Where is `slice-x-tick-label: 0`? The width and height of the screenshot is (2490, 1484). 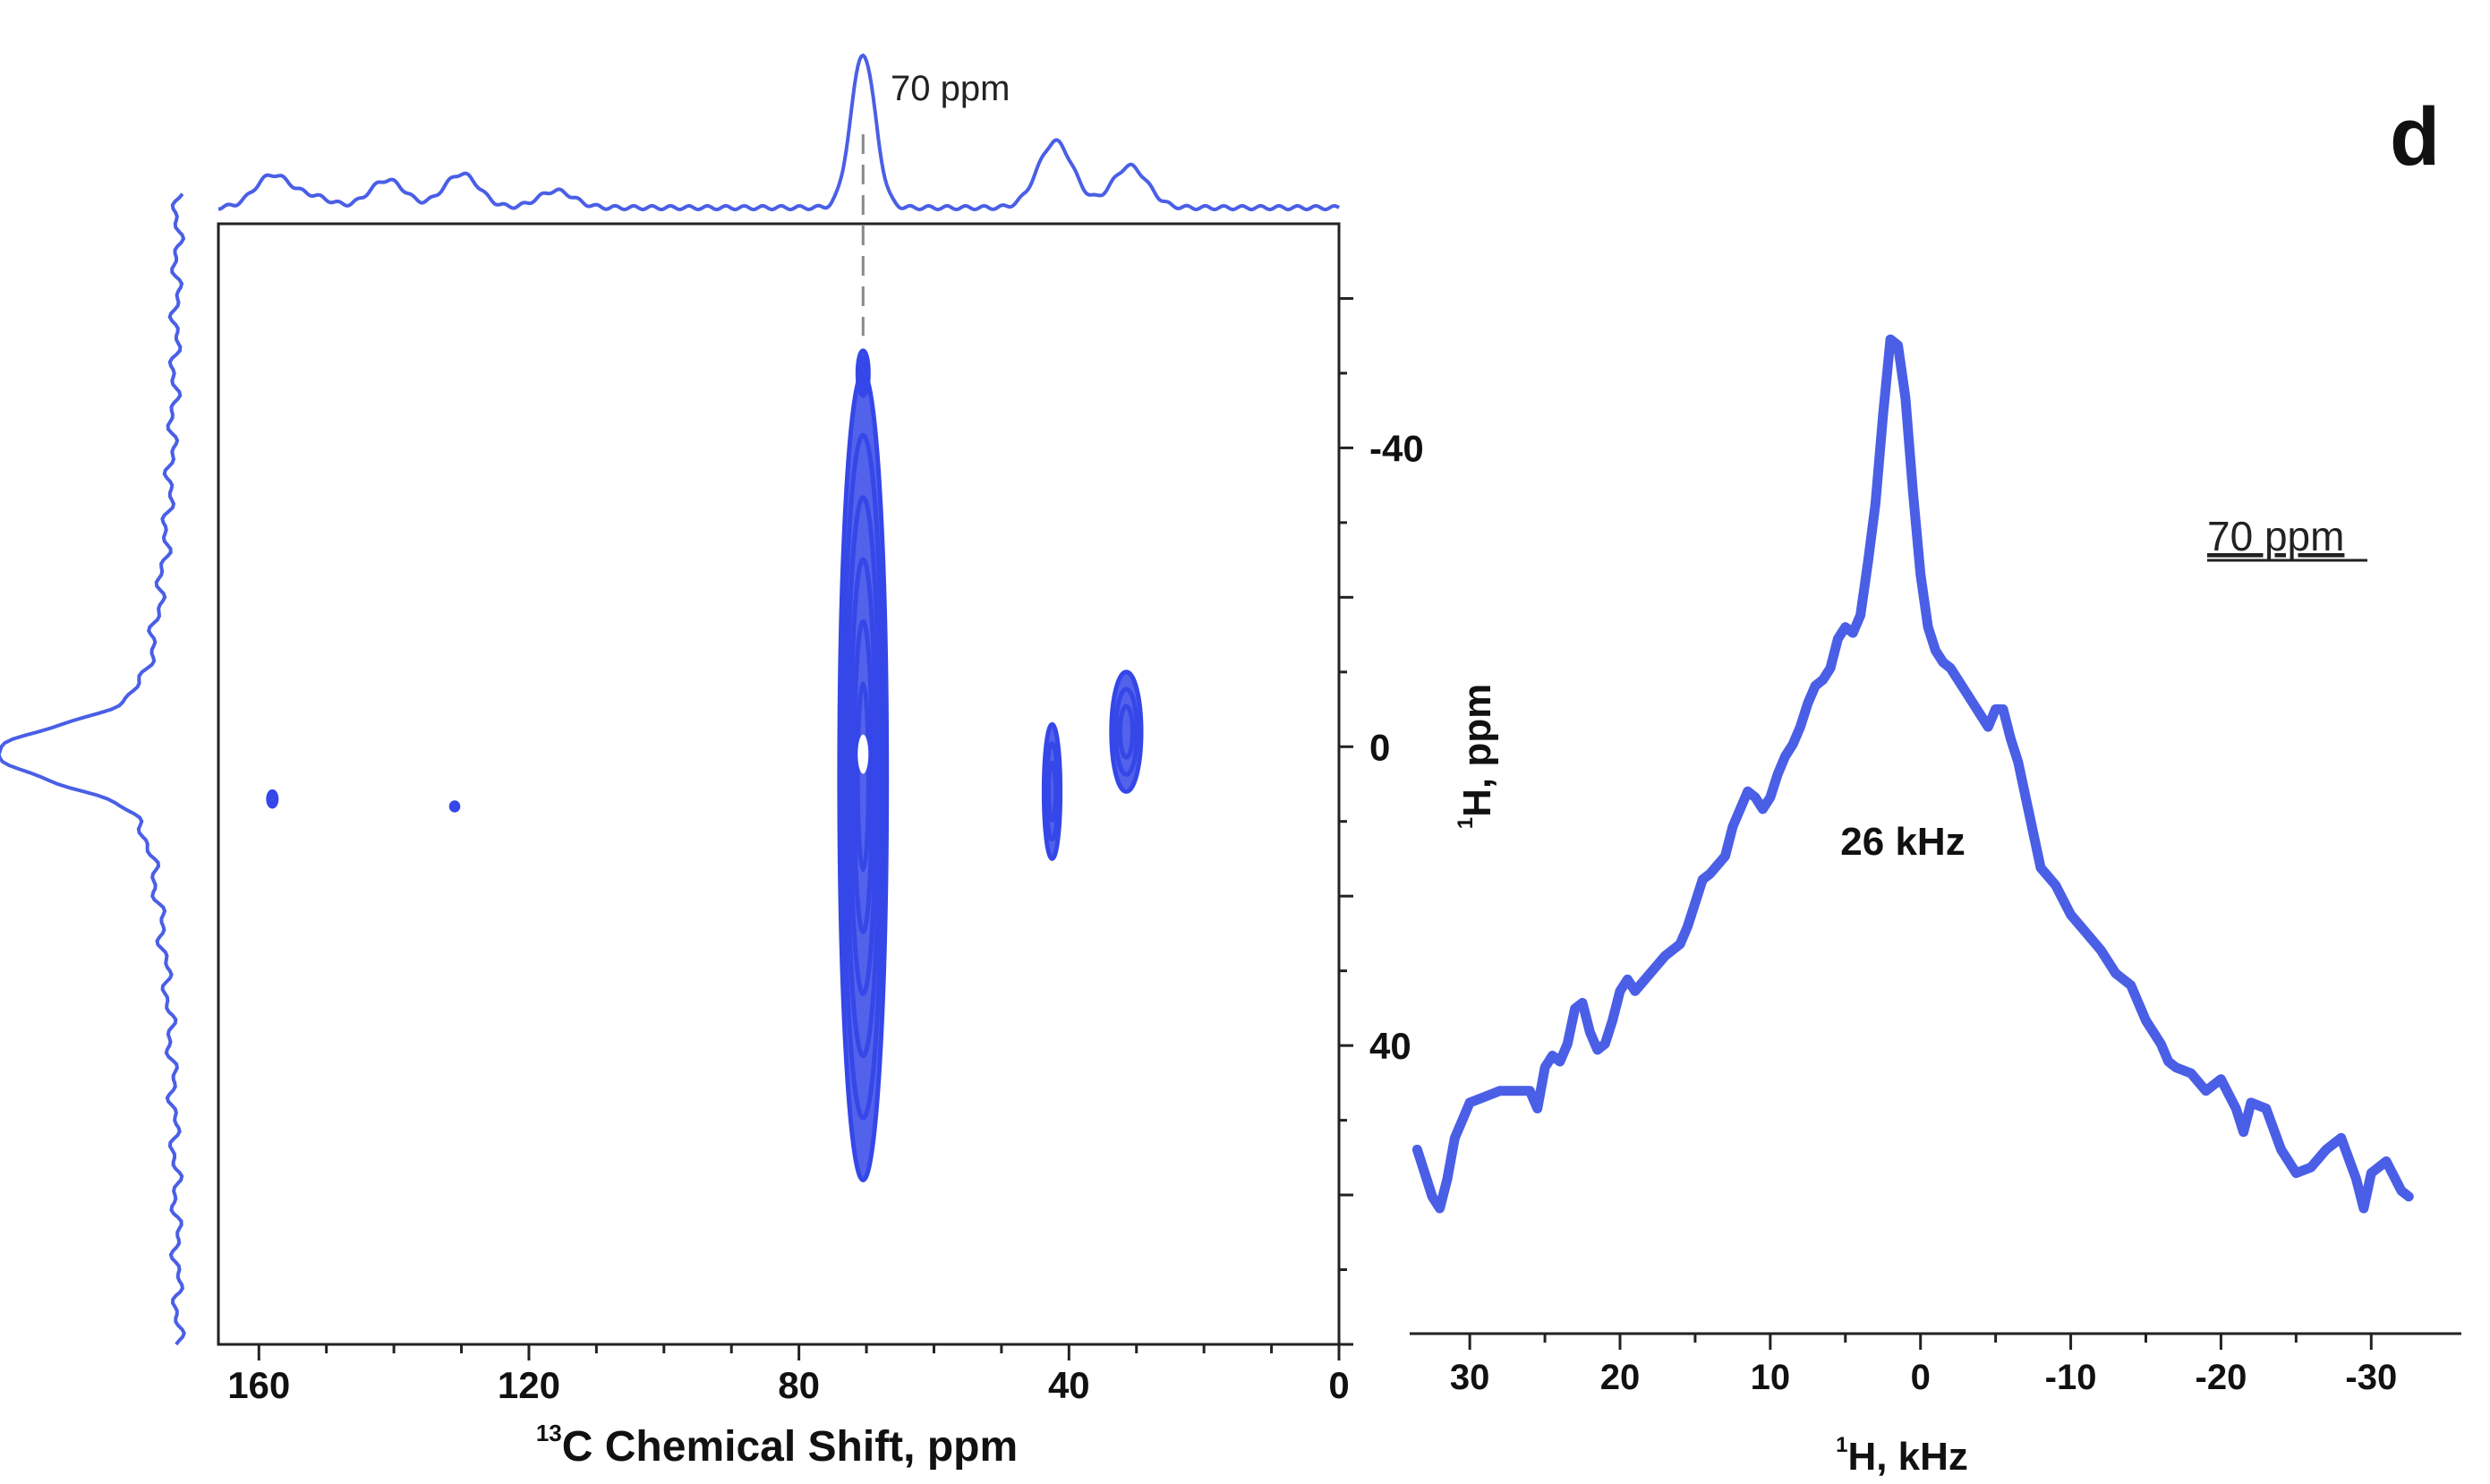
slice-x-tick-label: 0 is located at coordinates (1921, 1377).